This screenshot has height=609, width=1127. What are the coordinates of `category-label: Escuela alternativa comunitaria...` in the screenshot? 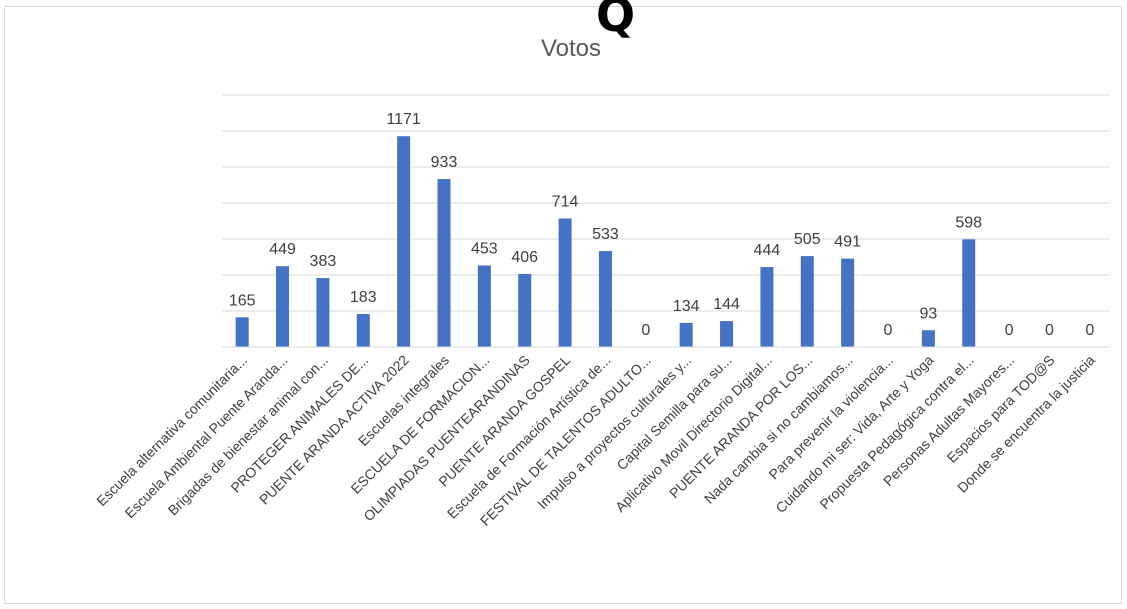 It's located at (171, 430).